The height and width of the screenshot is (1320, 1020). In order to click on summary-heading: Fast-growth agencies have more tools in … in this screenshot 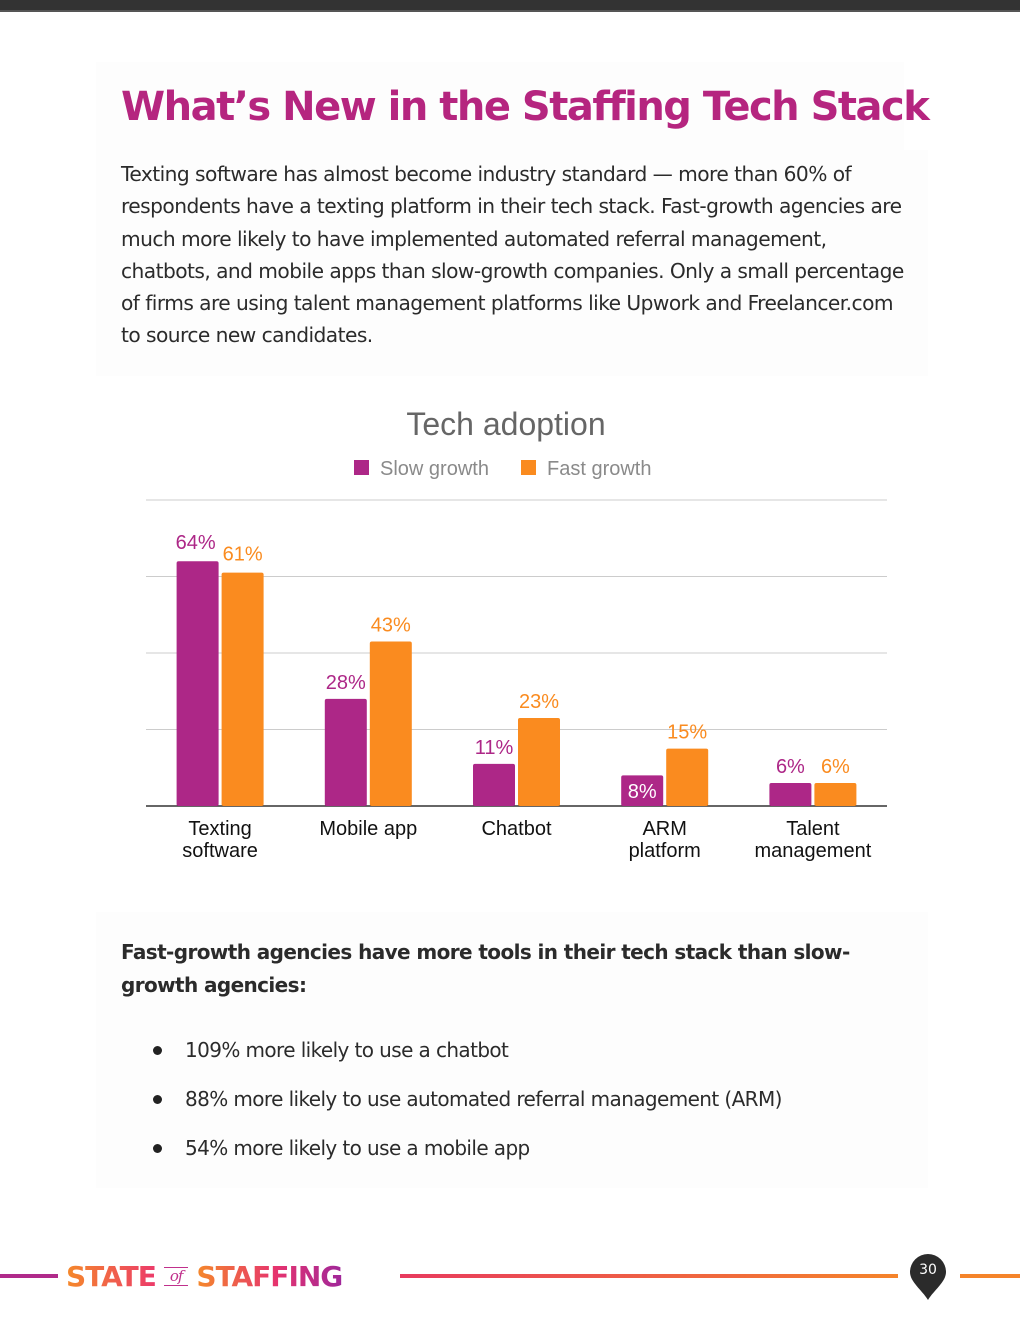, I will do `click(485, 968)`.